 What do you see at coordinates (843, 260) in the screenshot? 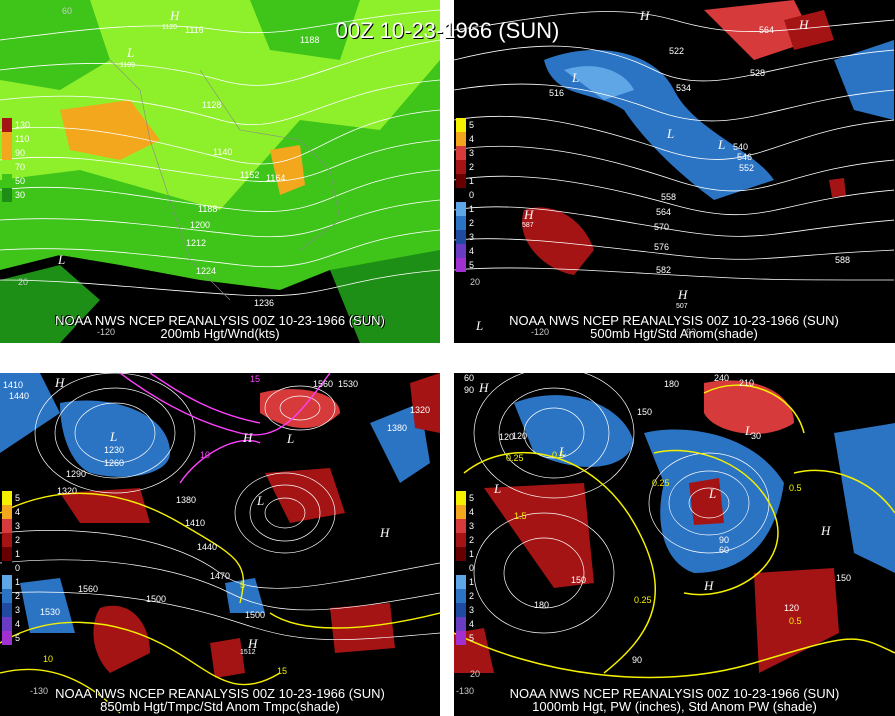
I see `contour-label: 588` at bounding box center [843, 260].